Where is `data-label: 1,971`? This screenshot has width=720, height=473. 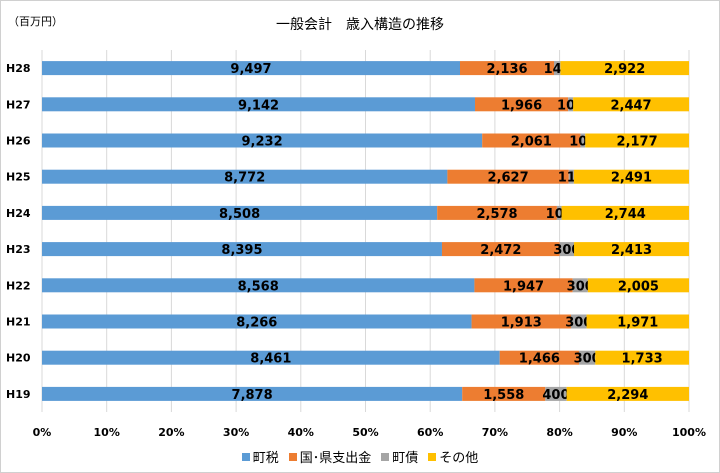 data-label: 1,971 is located at coordinates (637, 323).